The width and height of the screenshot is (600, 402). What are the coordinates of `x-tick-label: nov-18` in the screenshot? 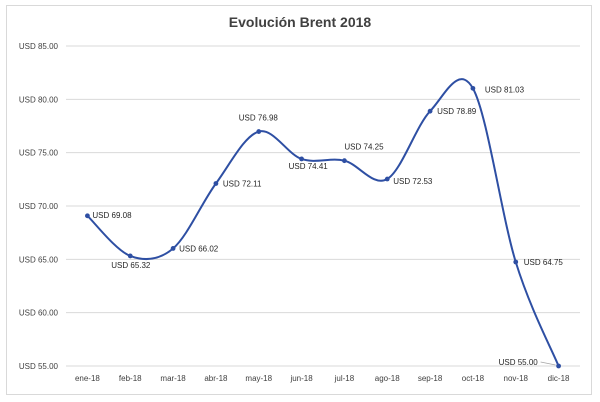 It's located at (516, 378).